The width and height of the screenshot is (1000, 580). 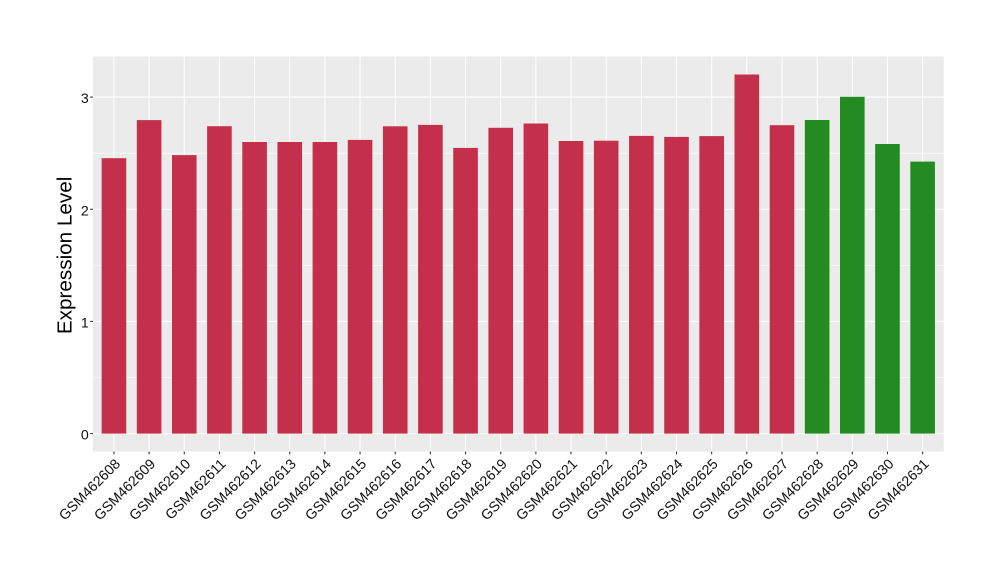 I want to click on svg-text: 0, so click(x=85, y=436).